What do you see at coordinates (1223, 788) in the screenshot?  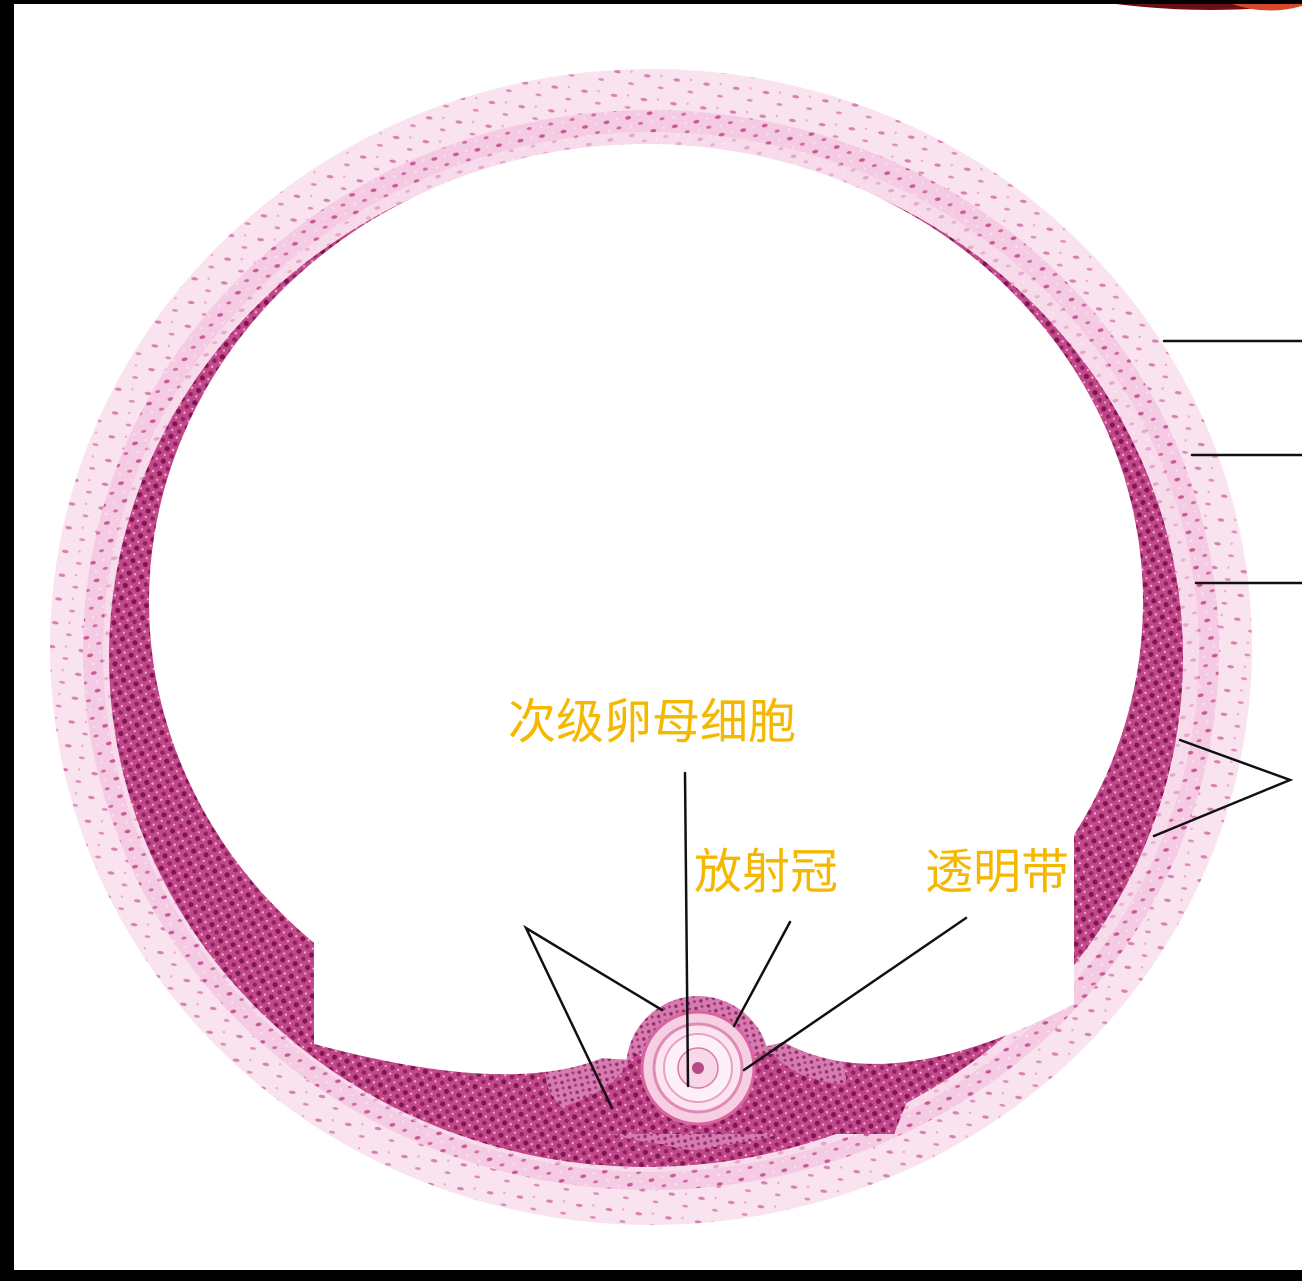 I see `pointer-line-pair-right` at bounding box center [1223, 788].